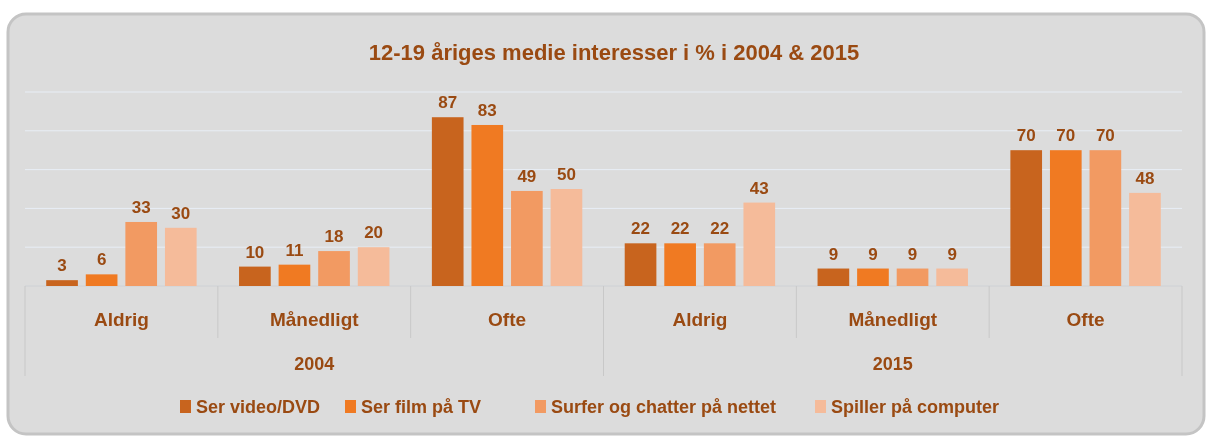  I want to click on data-label: 3, so click(62, 266).